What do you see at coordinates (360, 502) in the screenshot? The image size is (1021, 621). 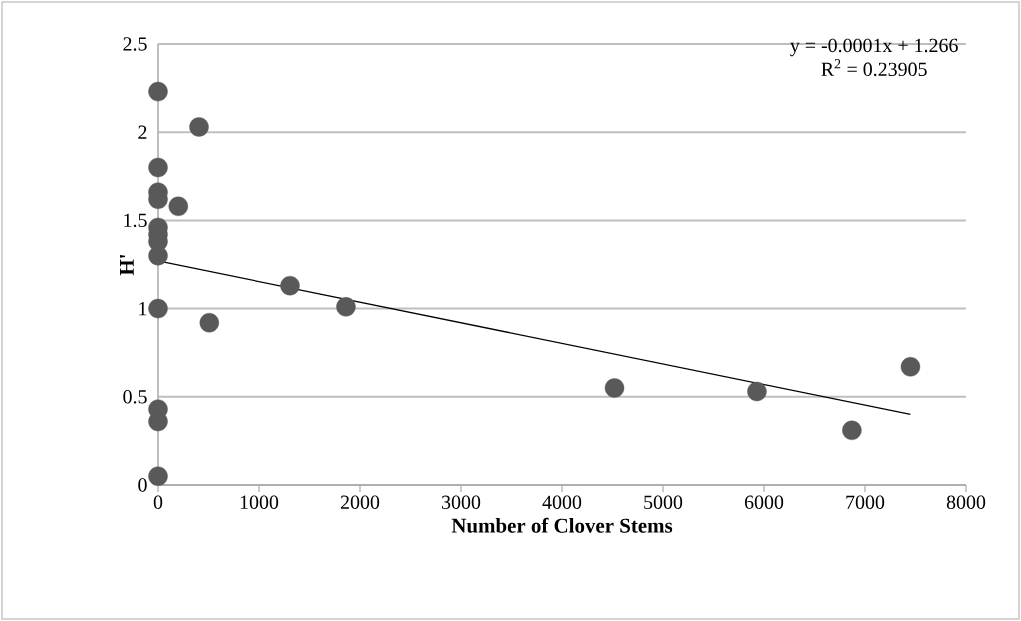 I see `x-tick-label: 2000` at bounding box center [360, 502].